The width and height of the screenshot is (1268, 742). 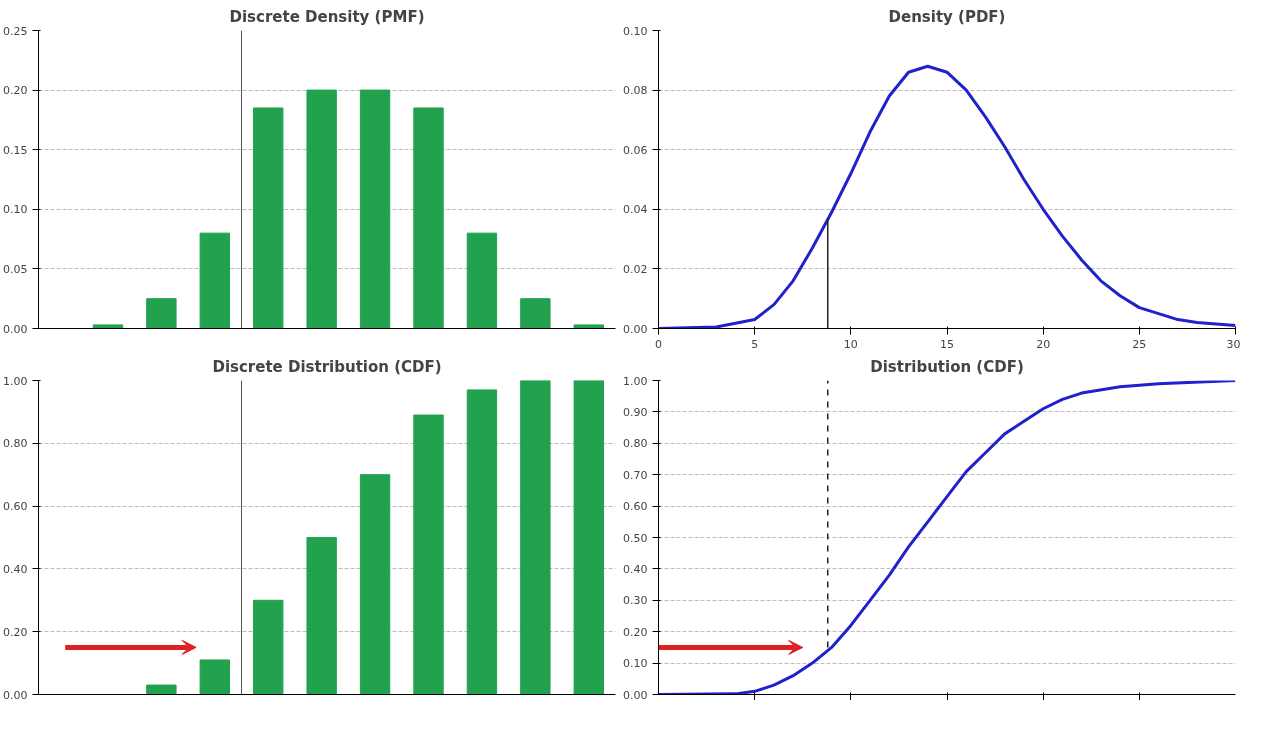 What do you see at coordinates (947, 366) in the screenshot?
I see `chart-title: Distribution (CDF)` at bounding box center [947, 366].